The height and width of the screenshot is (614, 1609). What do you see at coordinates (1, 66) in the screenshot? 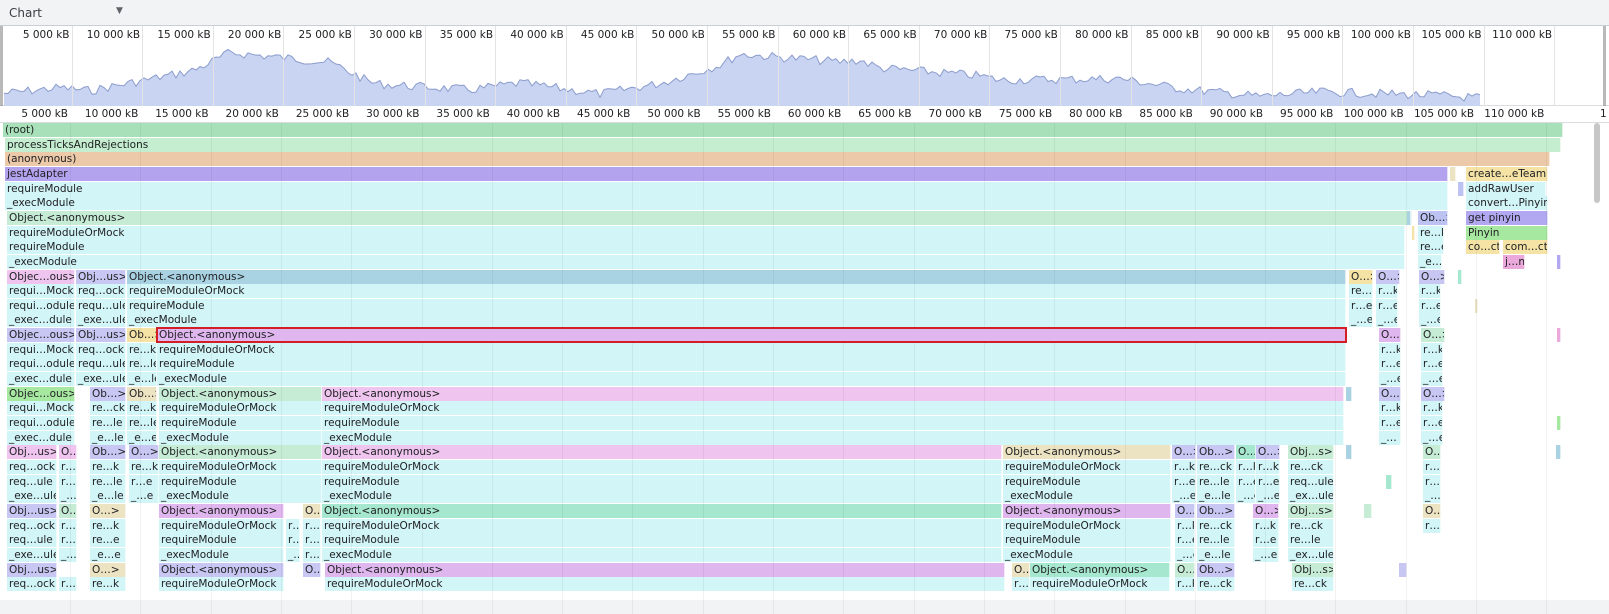
I see `overview-window-start-handle` at bounding box center [1, 66].